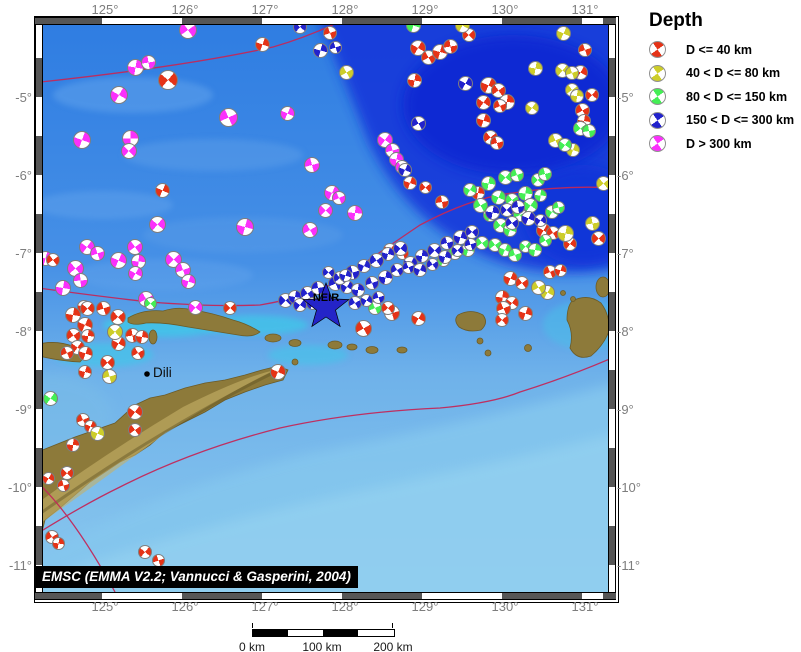 This screenshot has width=801, height=652. What do you see at coordinates (345, 9) in the screenshot?
I see `tick-label: 128°` at bounding box center [345, 9].